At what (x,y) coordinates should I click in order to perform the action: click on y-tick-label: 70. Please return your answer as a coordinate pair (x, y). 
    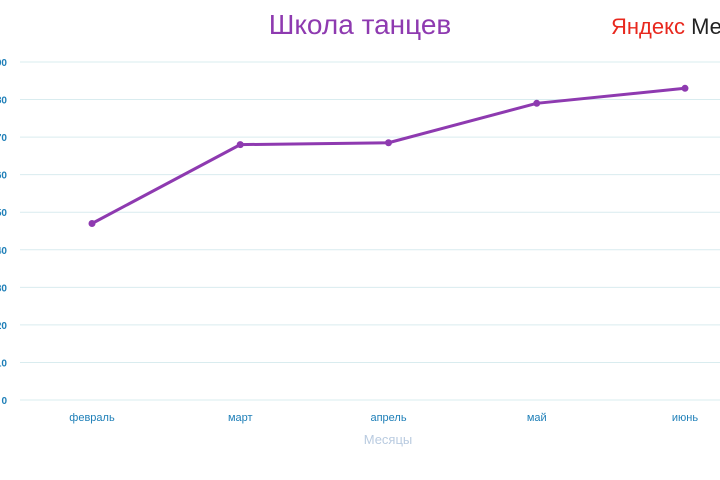
    Looking at the image, I should click on (3, 138).